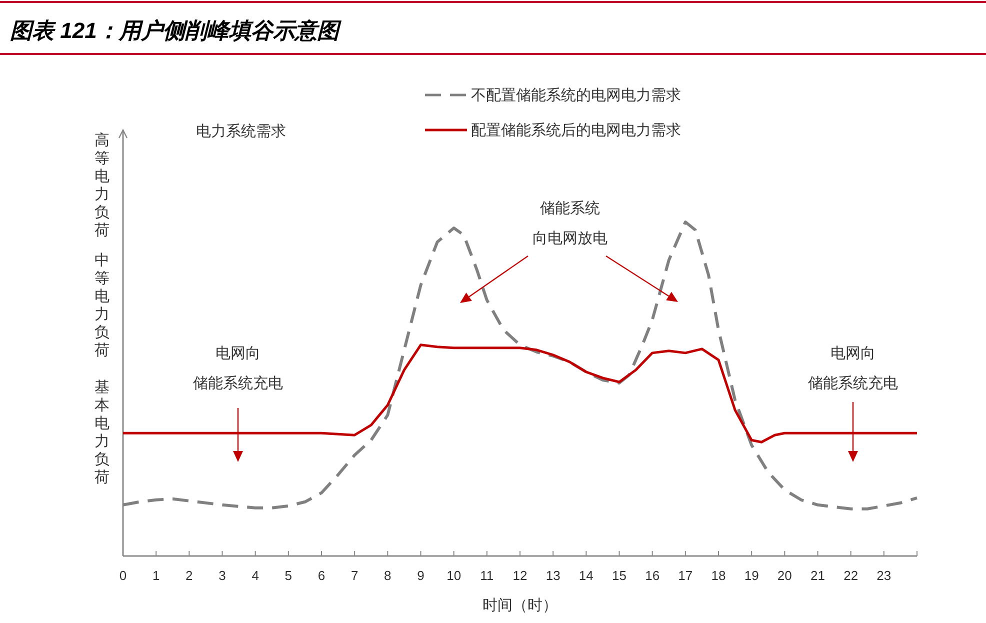 The image size is (986, 623). What do you see at coordinates (156, 575) in the screenshot?
I see `x-tick-label: 1` at bounding box center [156, 575].